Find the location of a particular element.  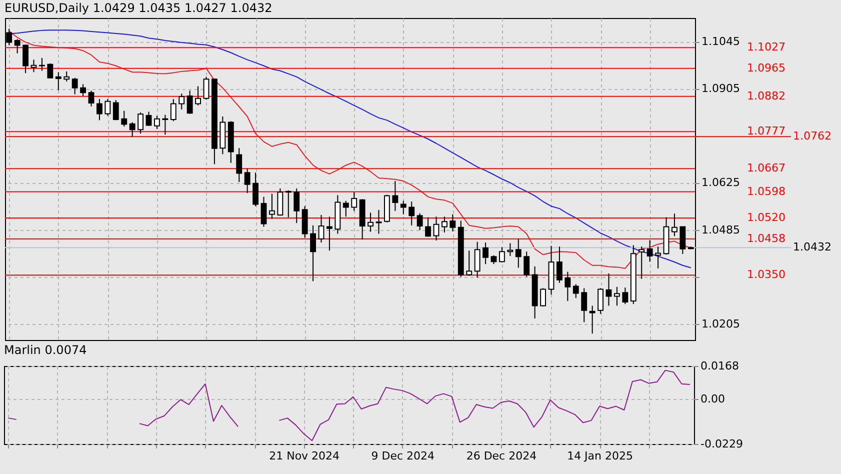

x-tick-label: 9 Dec 2024 is located at coordinates (403, 456).